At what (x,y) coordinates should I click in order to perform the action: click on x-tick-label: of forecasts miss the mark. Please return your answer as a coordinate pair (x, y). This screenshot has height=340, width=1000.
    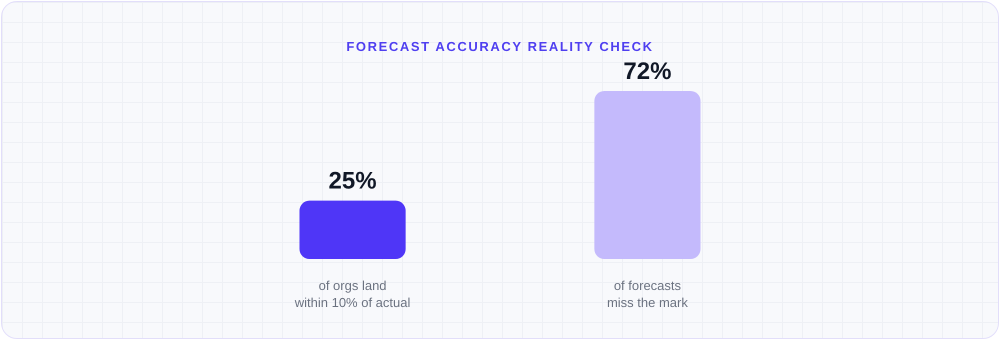
    Looking at the image, I should click on (647, 294).